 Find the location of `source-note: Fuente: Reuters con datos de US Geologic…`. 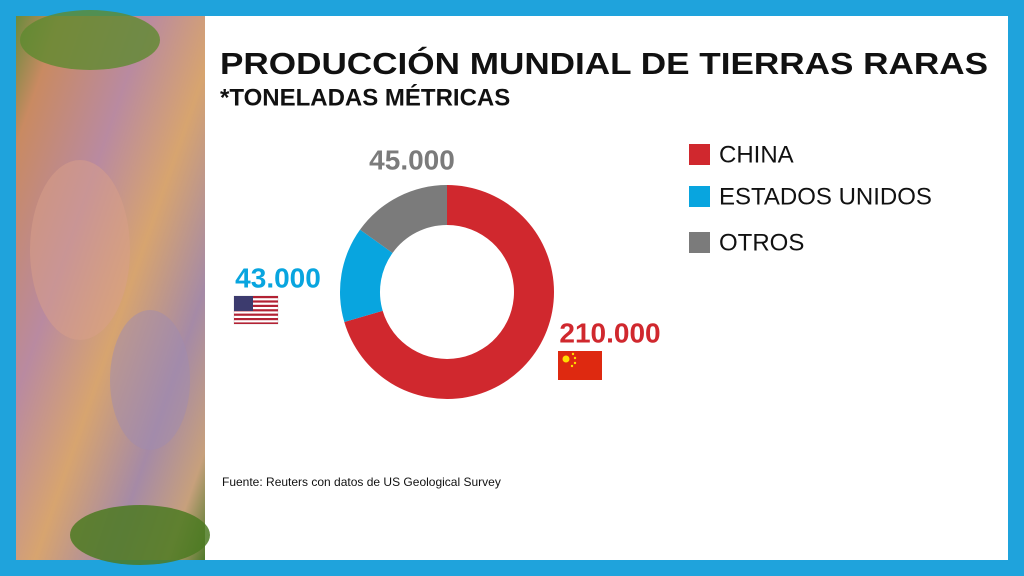

source-note: Fuente: Reuters con datos de US Geologic… is located at coordinates (361, 482).